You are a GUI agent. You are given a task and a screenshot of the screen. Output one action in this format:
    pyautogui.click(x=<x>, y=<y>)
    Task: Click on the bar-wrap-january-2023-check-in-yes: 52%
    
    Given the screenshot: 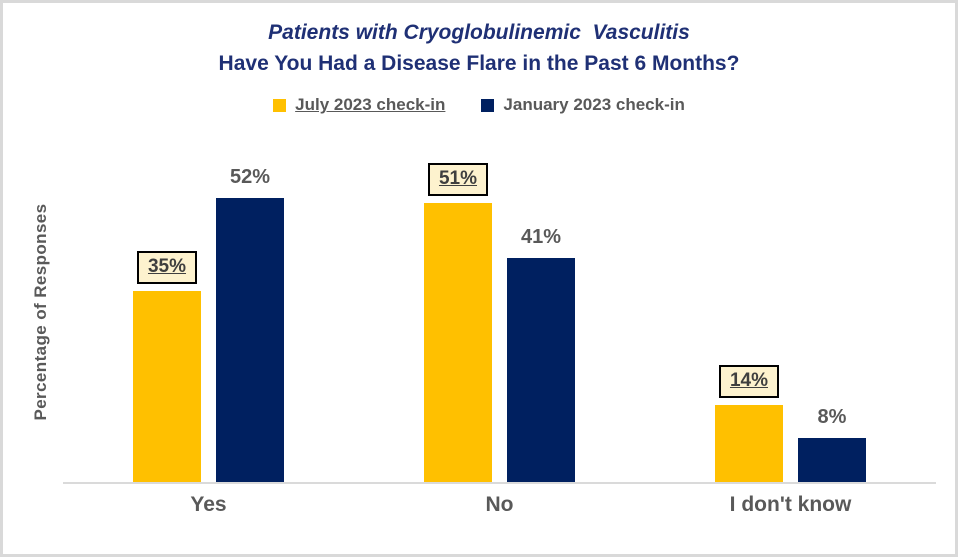 What is the action you would take?
    pyautogui.click(x=250, y=324)
    